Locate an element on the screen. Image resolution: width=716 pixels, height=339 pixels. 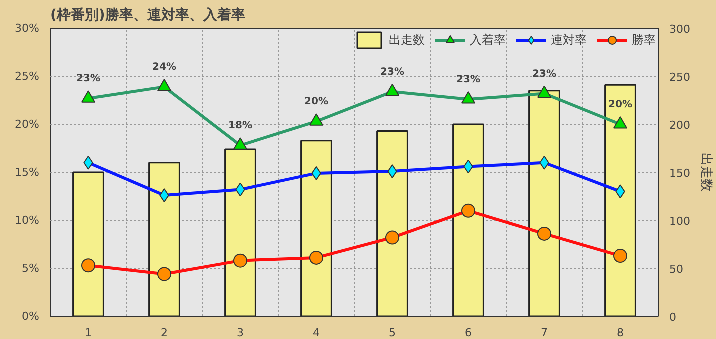
x-tick-label: 3 is located at coordinates (240, 332).